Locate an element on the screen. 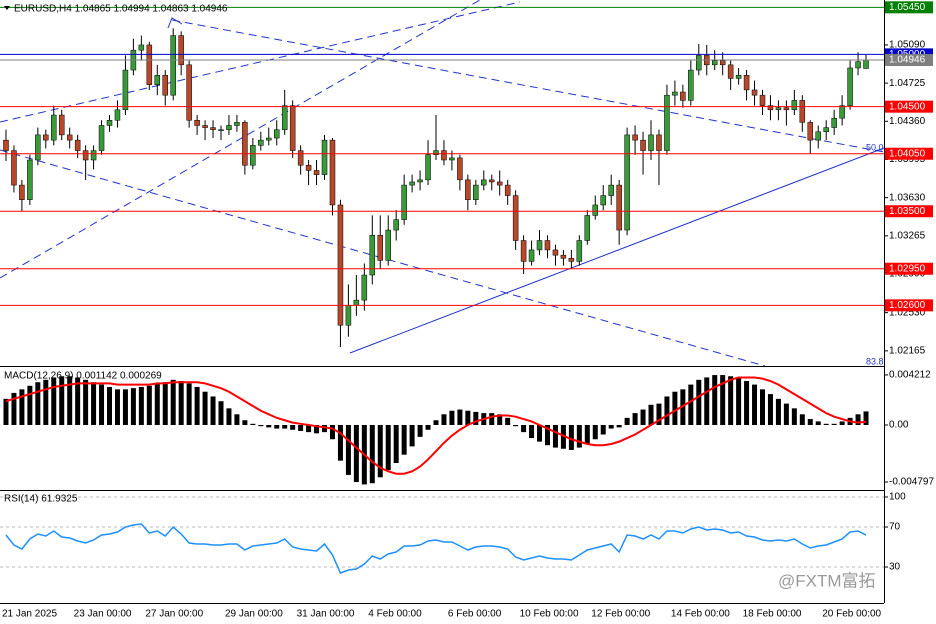 This screenshot has width=936, height=624. menu-arrow is located at coordinates (7, 8).